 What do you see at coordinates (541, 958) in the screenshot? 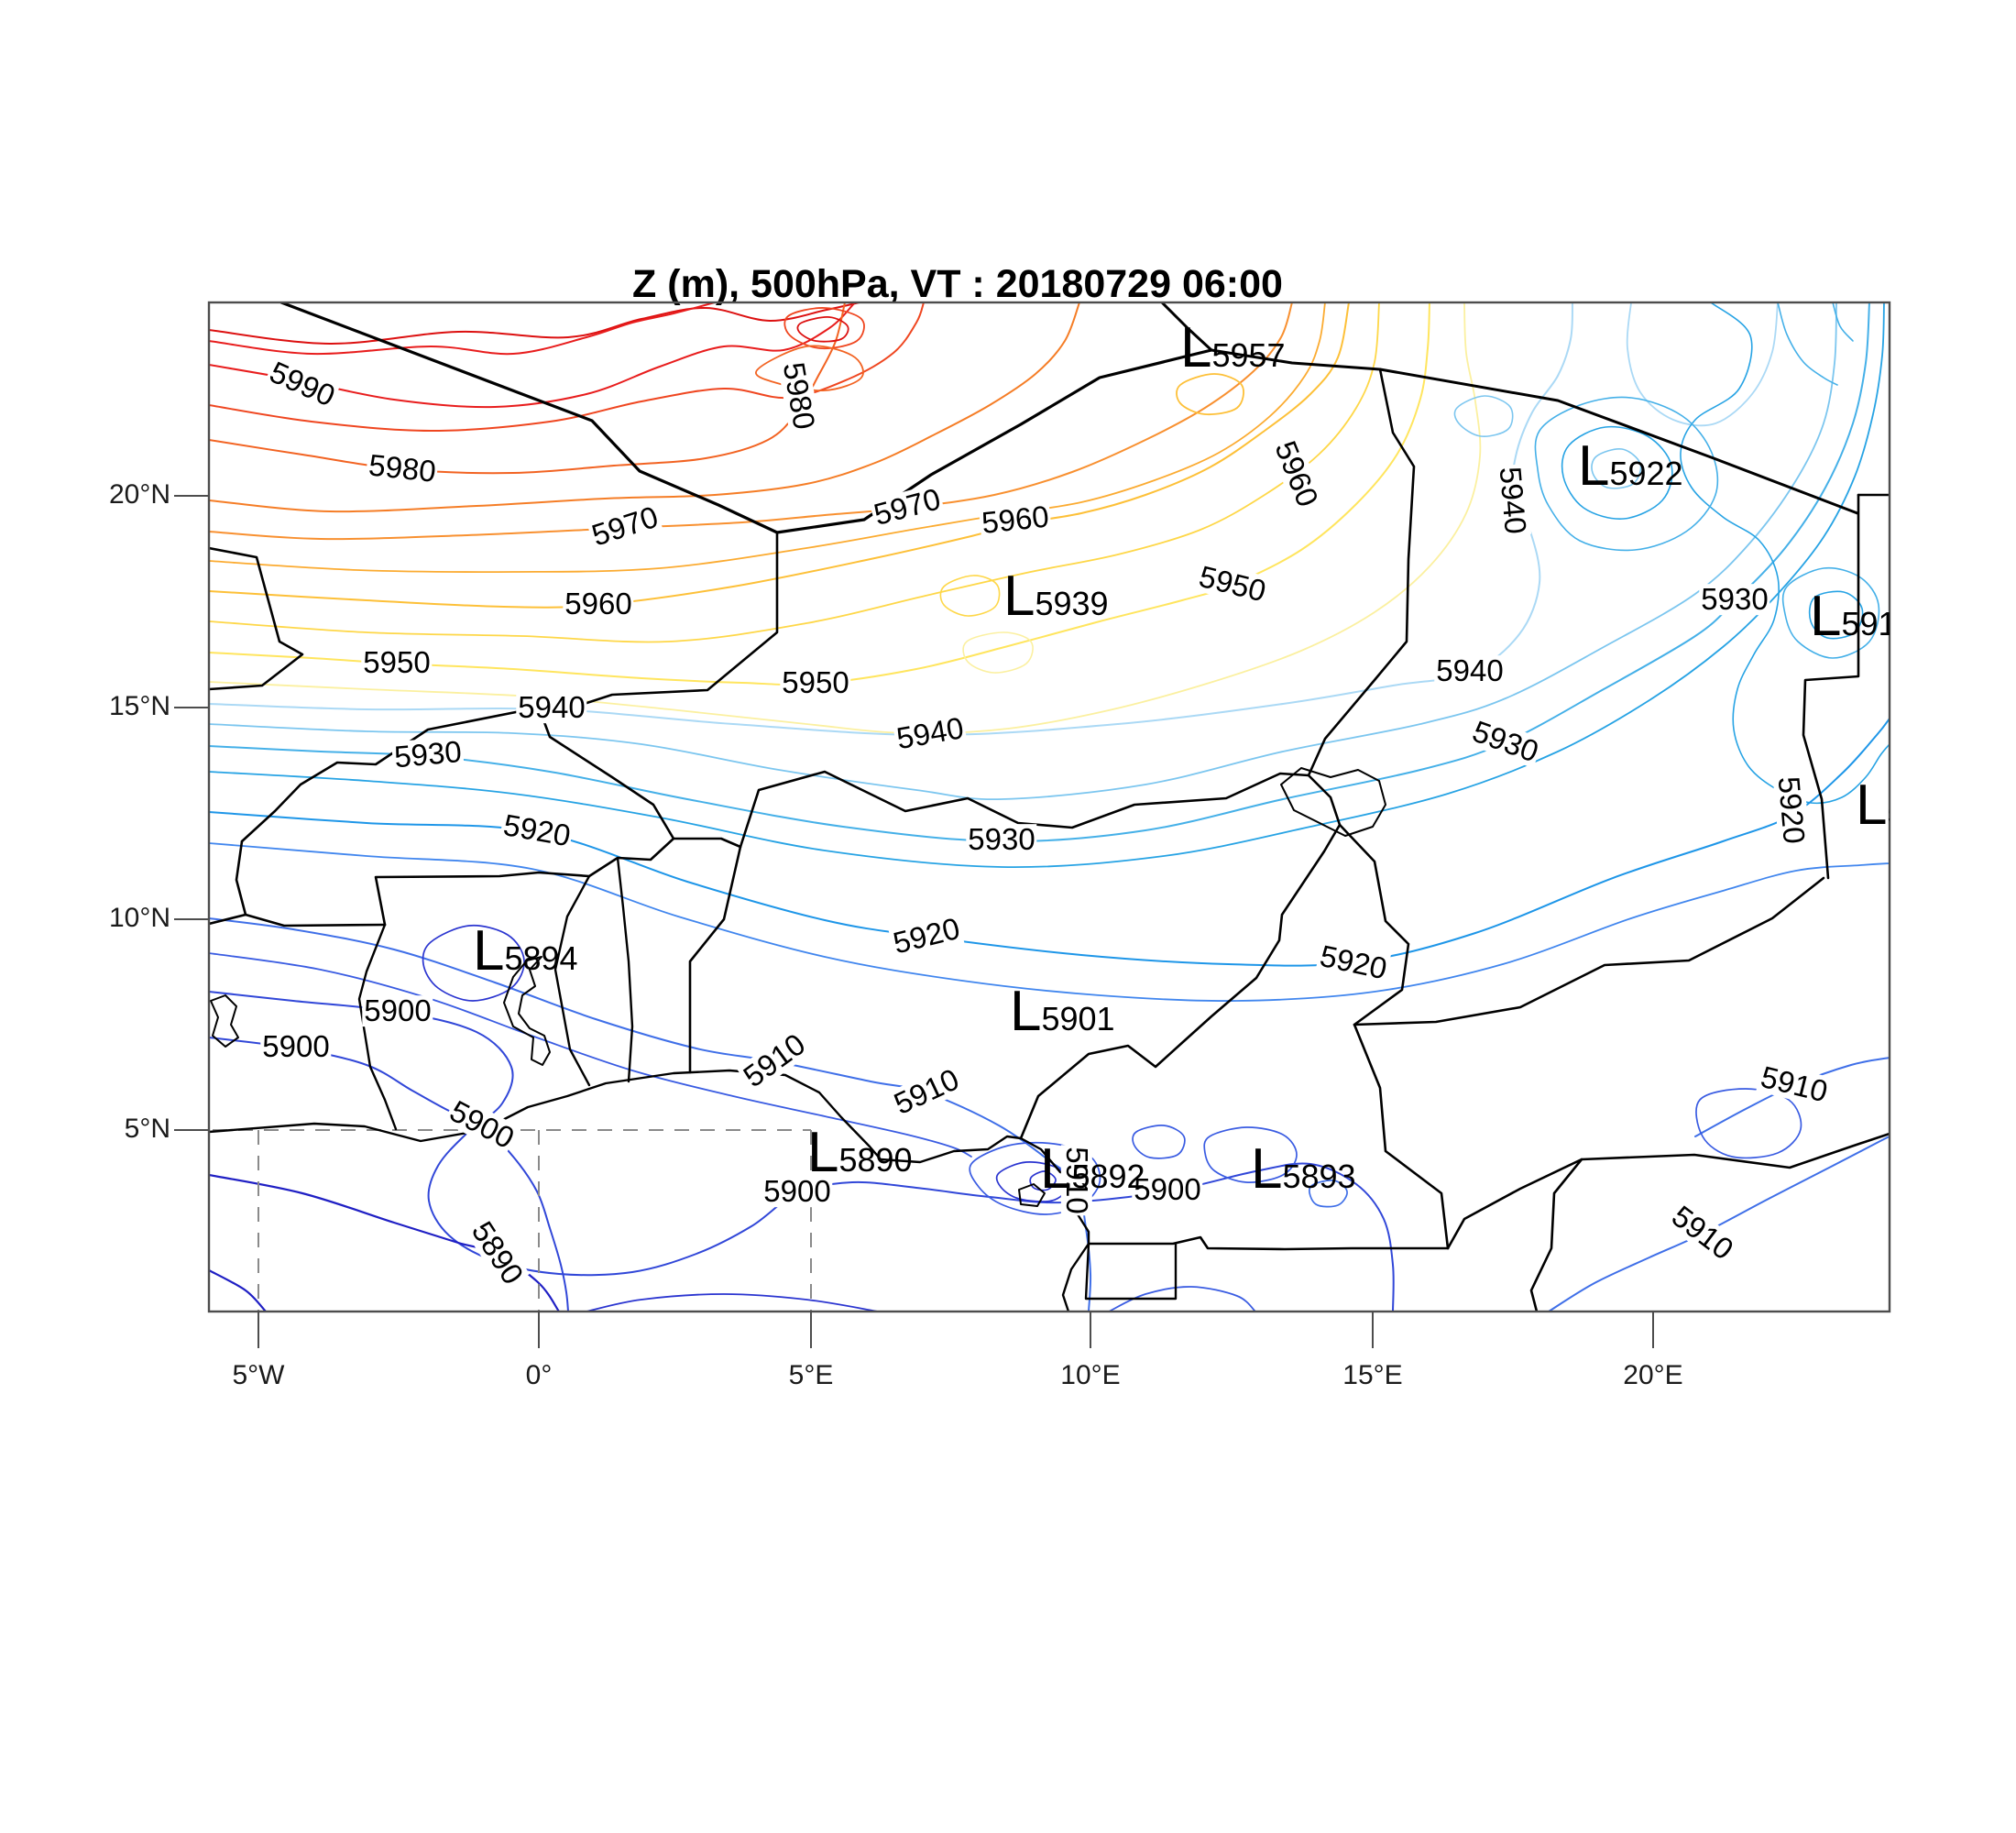
I see `low-value: 5894` at bounding box center [541, 958].